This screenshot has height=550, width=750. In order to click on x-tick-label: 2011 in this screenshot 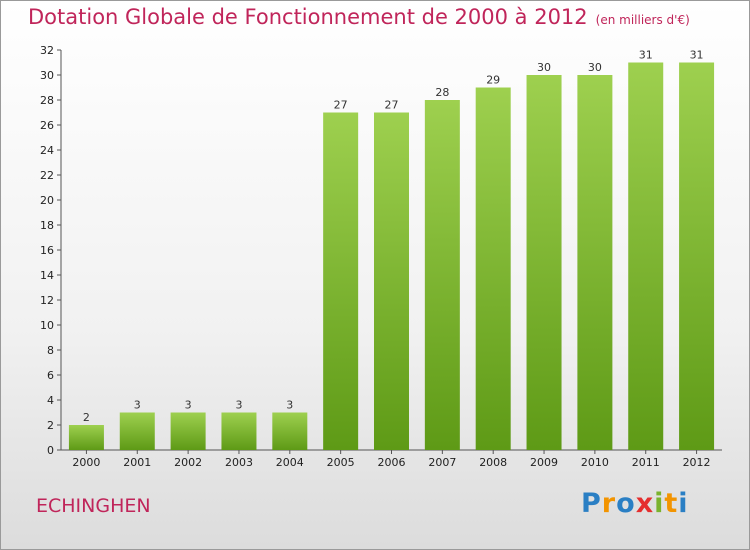, I will do `click(646, 462)`.